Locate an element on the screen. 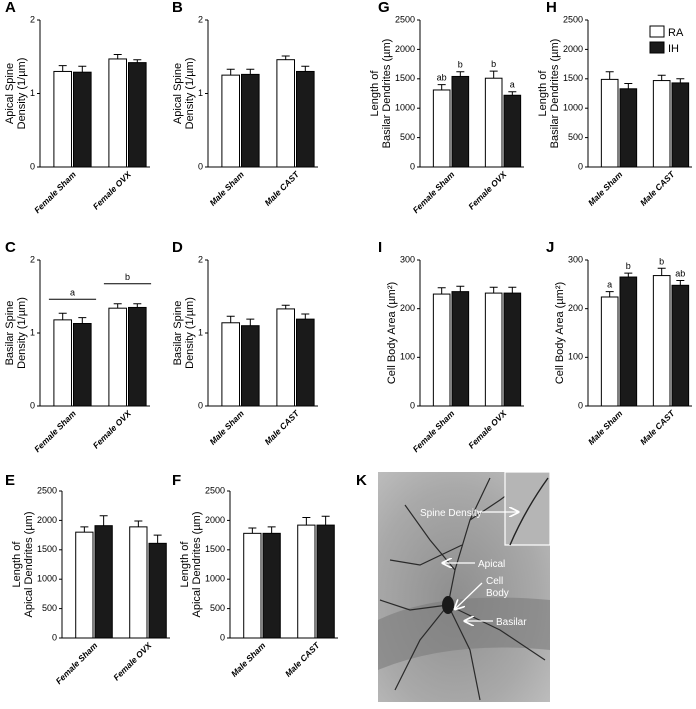 The height and width of the screenshot is (709, 696). y-axis-label: Density (1/µm) is located at coordinates (22, 94).